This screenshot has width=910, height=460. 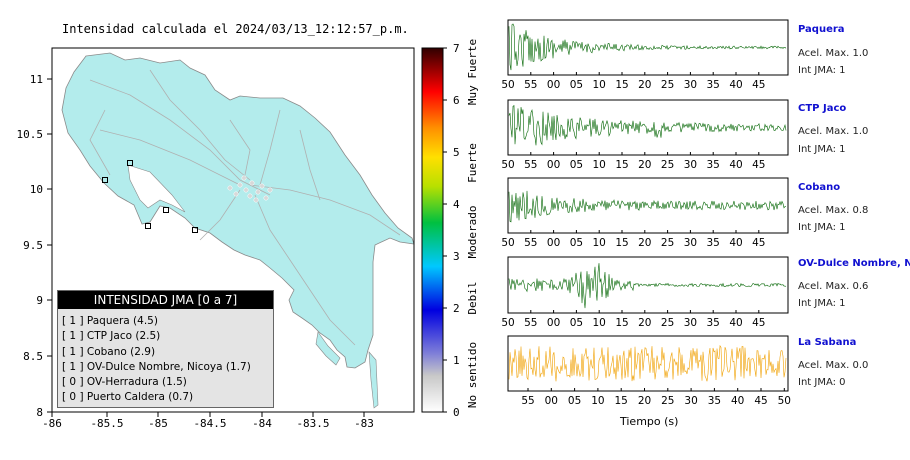 What do you see at coordinates (373, 380) in the screenshot?
I see `burica-peninsula` at bounding box center [373, 380].